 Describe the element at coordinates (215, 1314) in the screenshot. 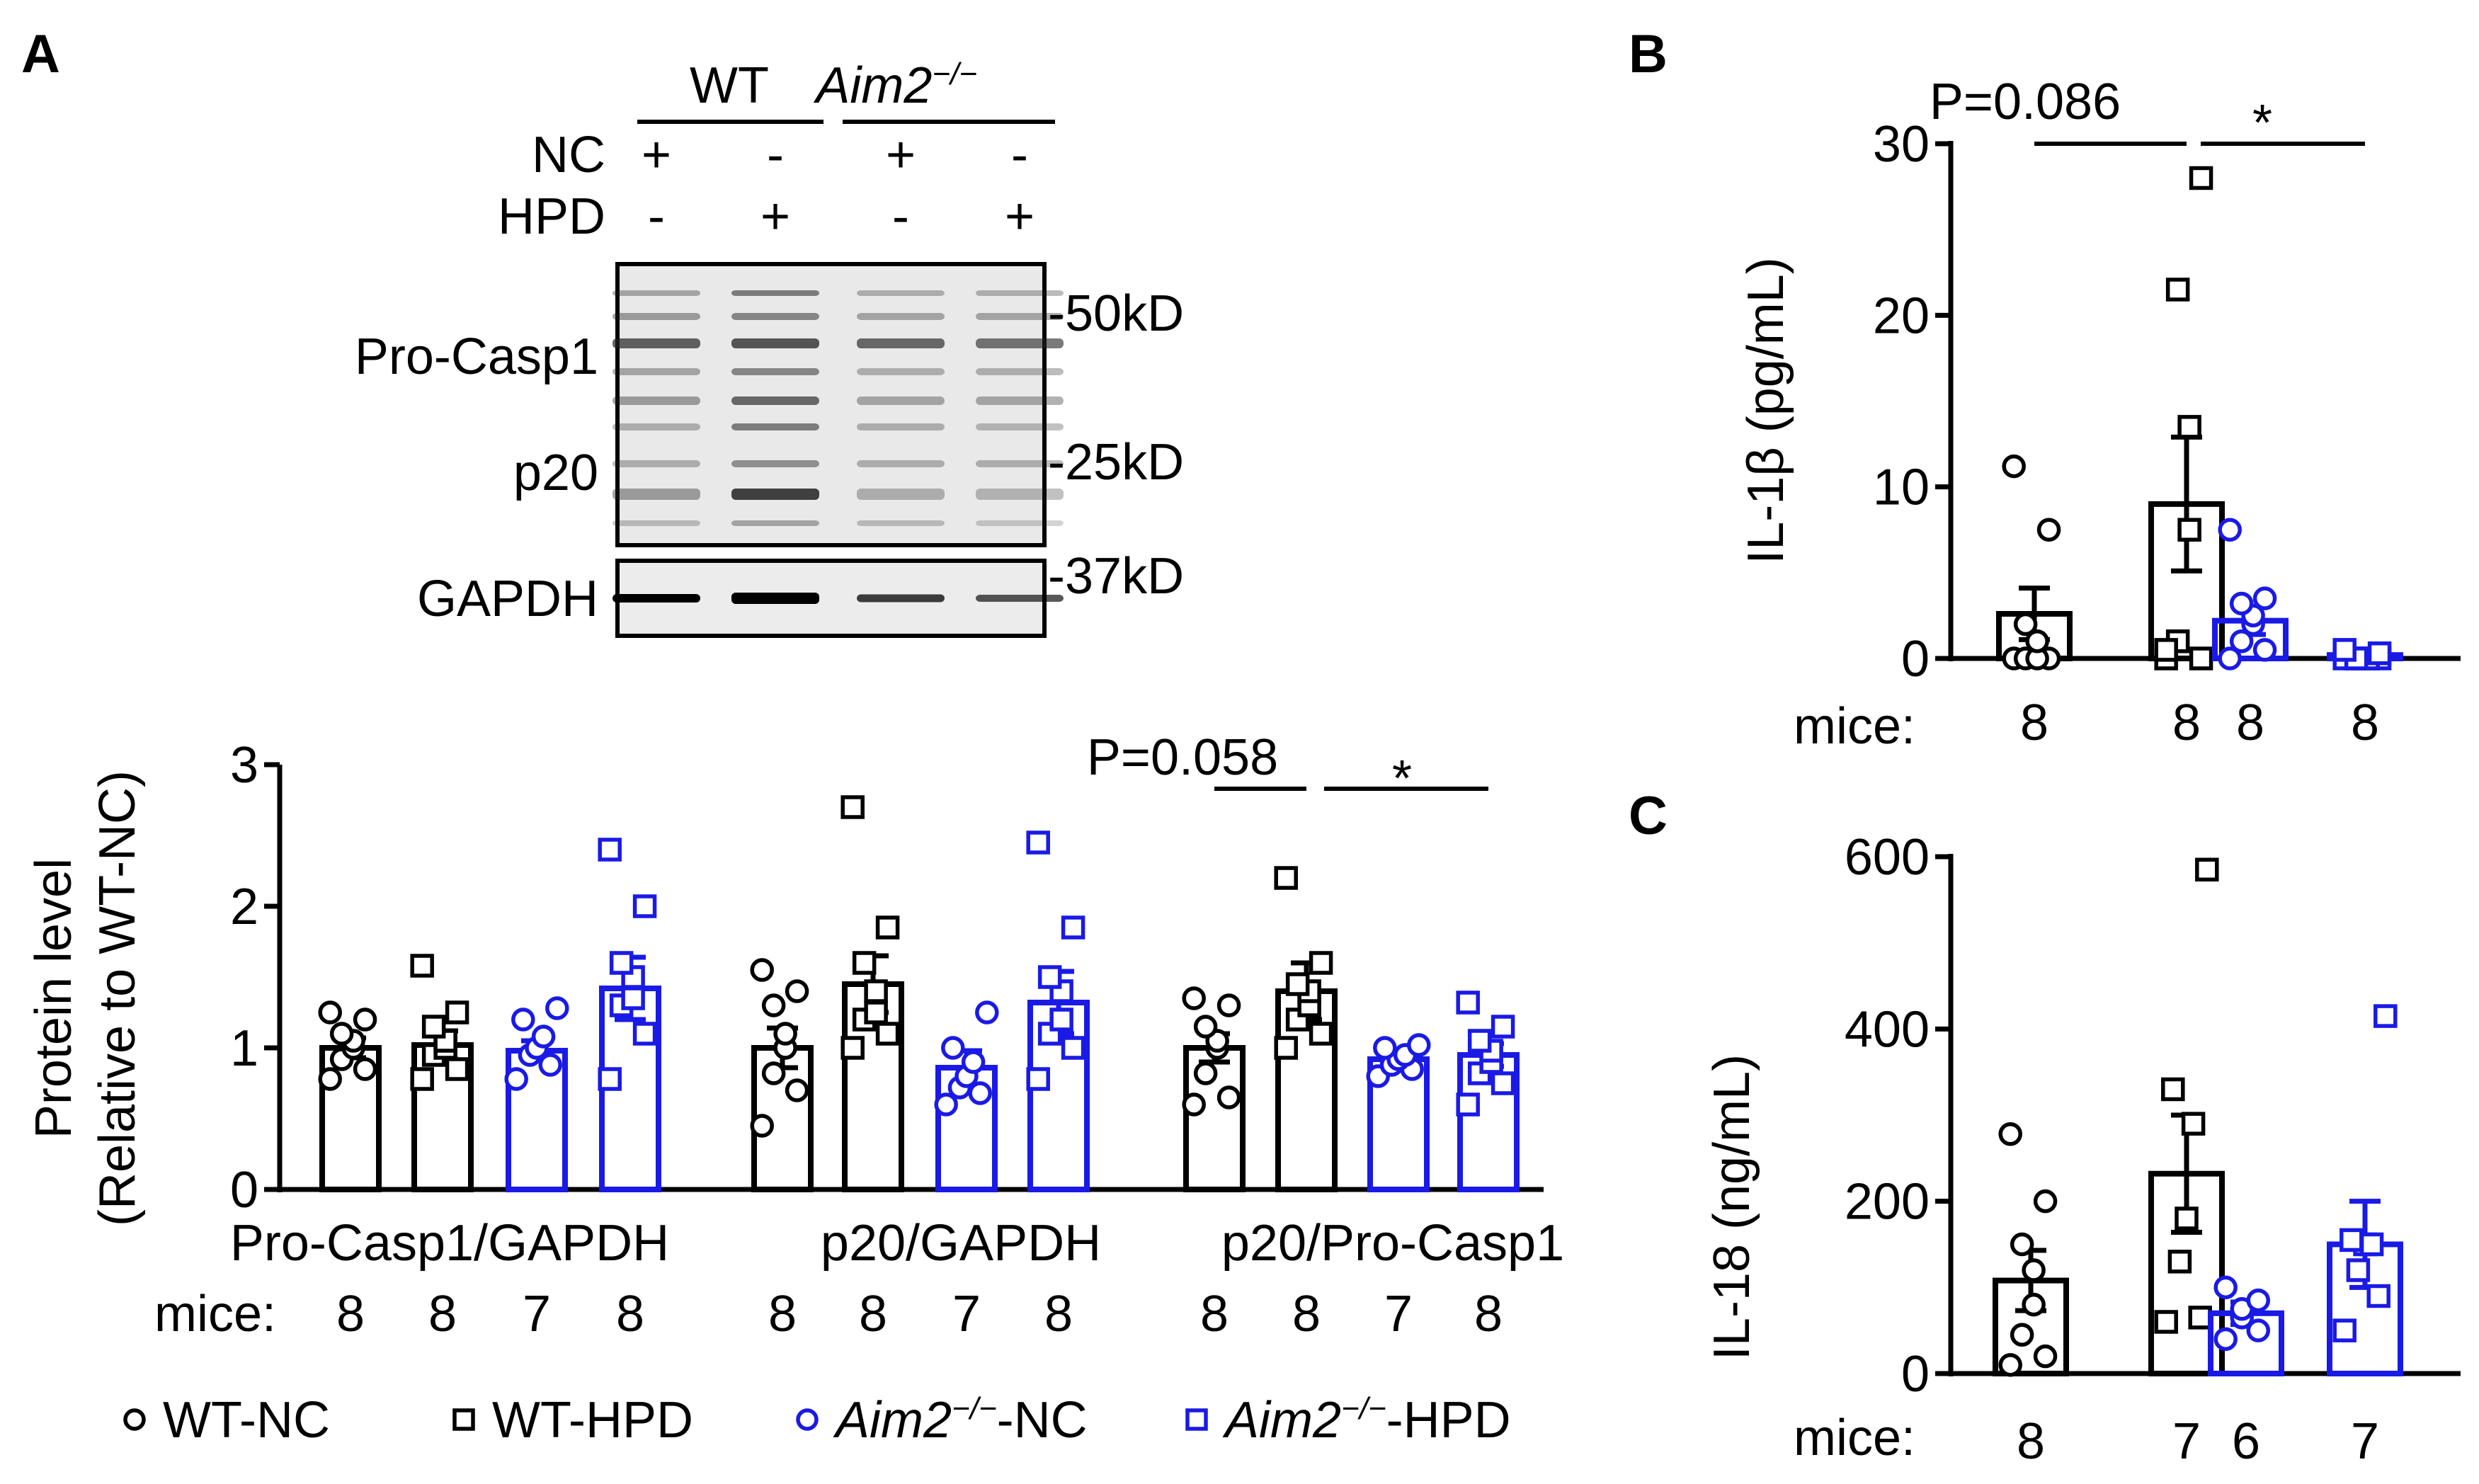

I see `panel-a-mice-label: mice:` at that location.